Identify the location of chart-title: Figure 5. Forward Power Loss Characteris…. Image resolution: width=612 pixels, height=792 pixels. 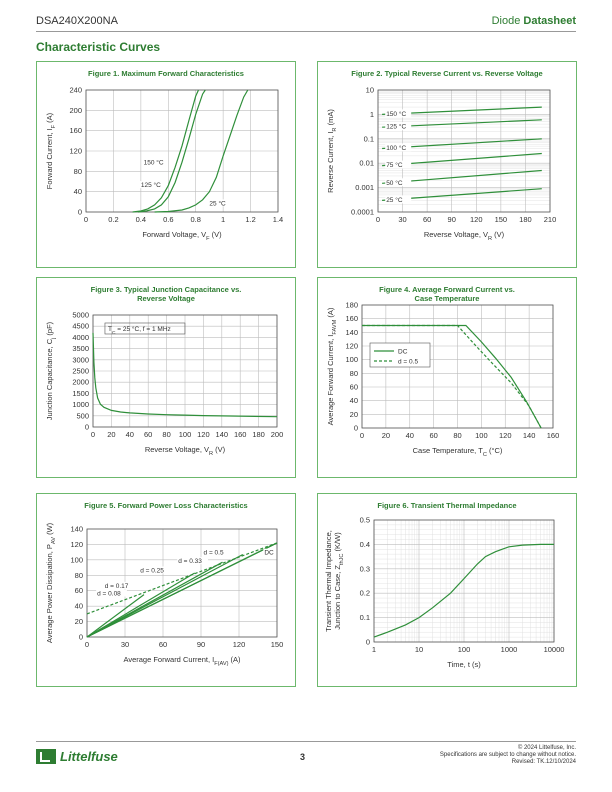
(165, 505).